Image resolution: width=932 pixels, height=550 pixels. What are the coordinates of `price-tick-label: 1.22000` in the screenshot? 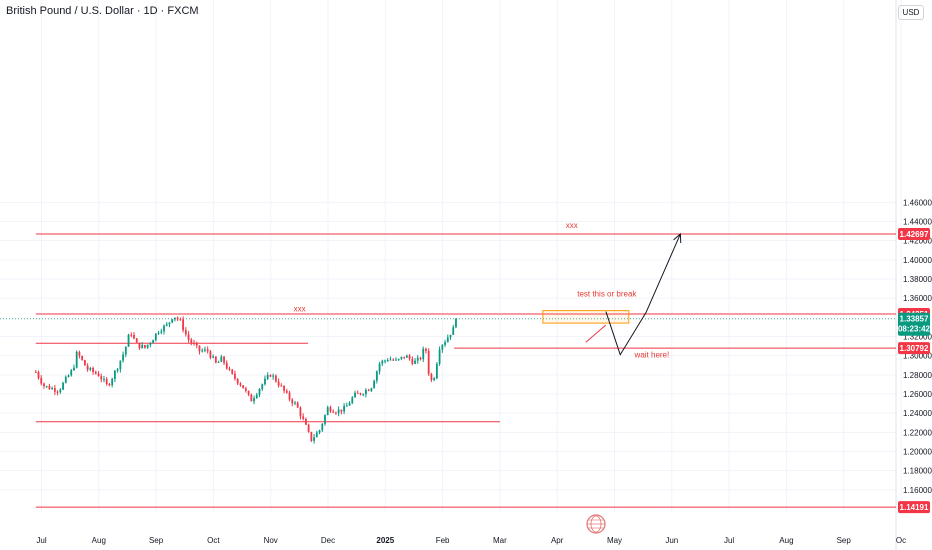 It's located at (917, 432).